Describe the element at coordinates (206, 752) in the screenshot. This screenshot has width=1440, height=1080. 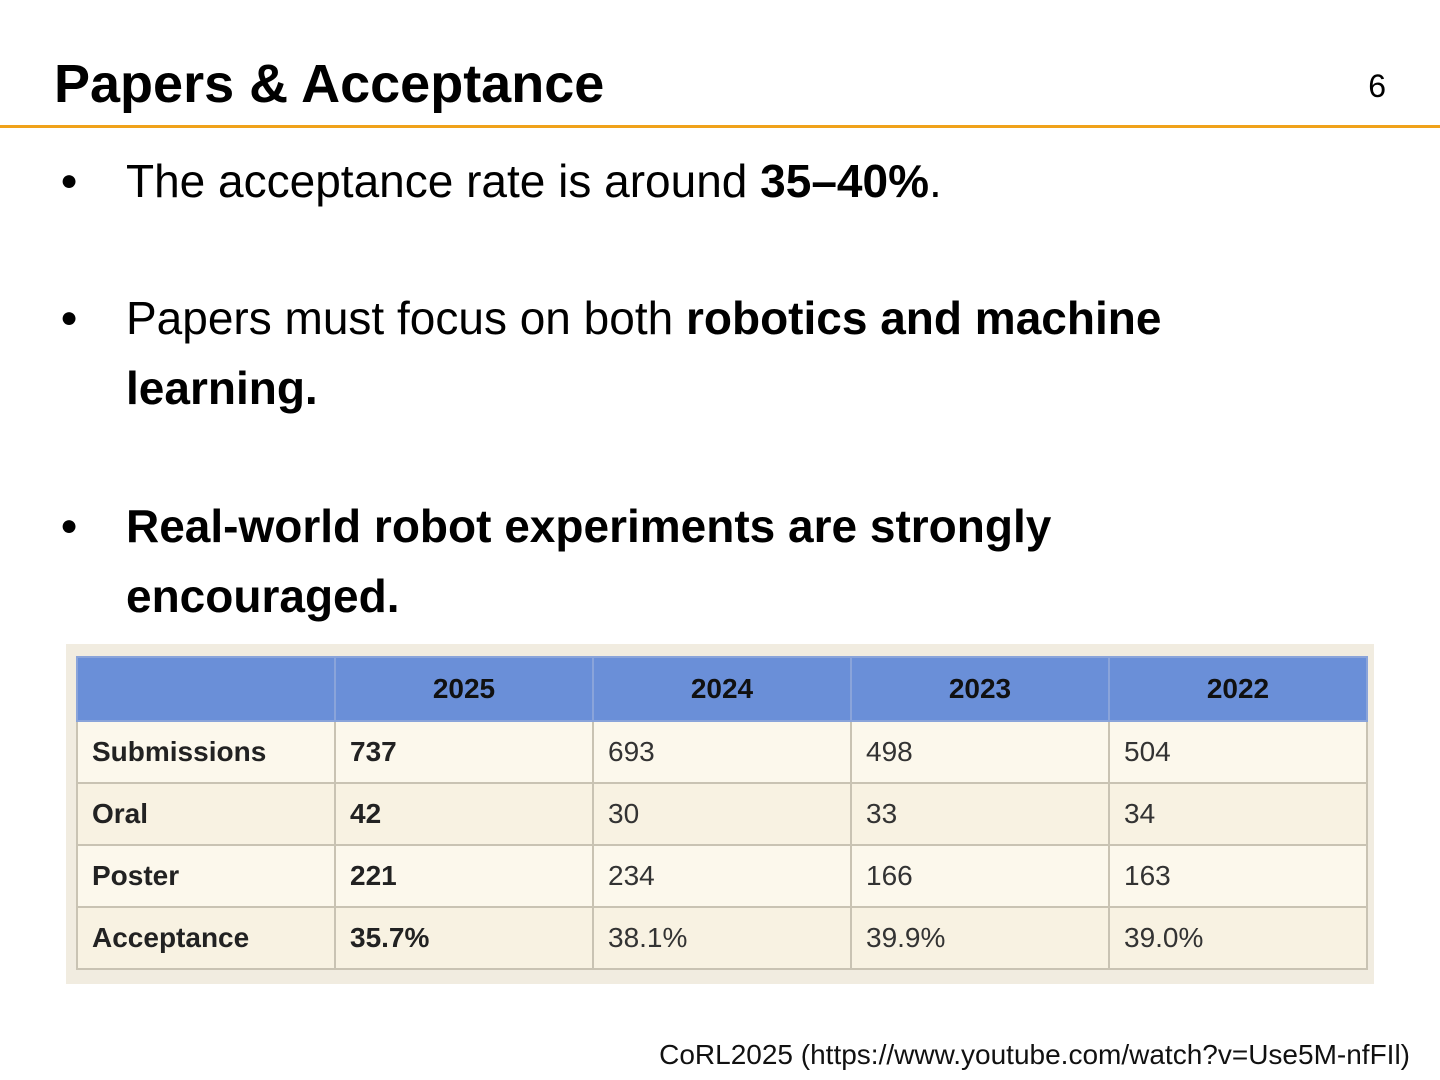
I see `row-label: Submissions` at that location.